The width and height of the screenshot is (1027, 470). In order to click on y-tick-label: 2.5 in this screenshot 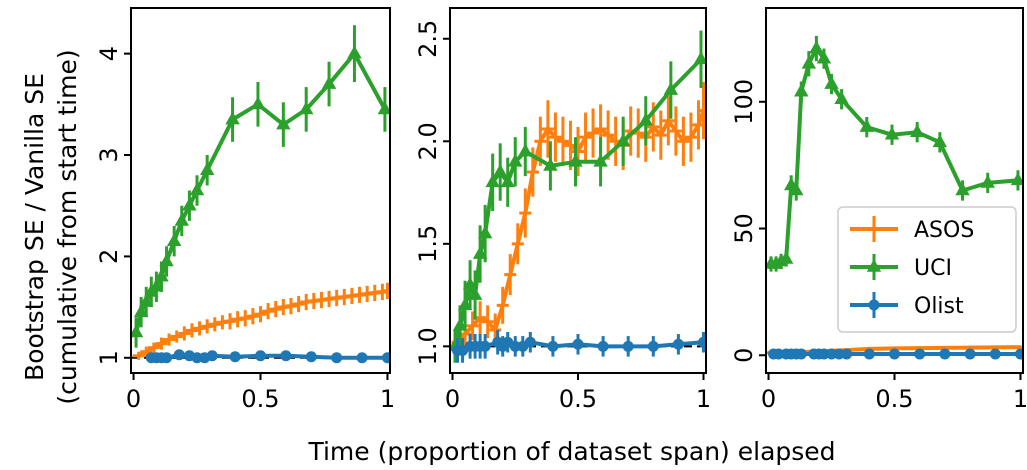, I will do `click(428, 39)`.